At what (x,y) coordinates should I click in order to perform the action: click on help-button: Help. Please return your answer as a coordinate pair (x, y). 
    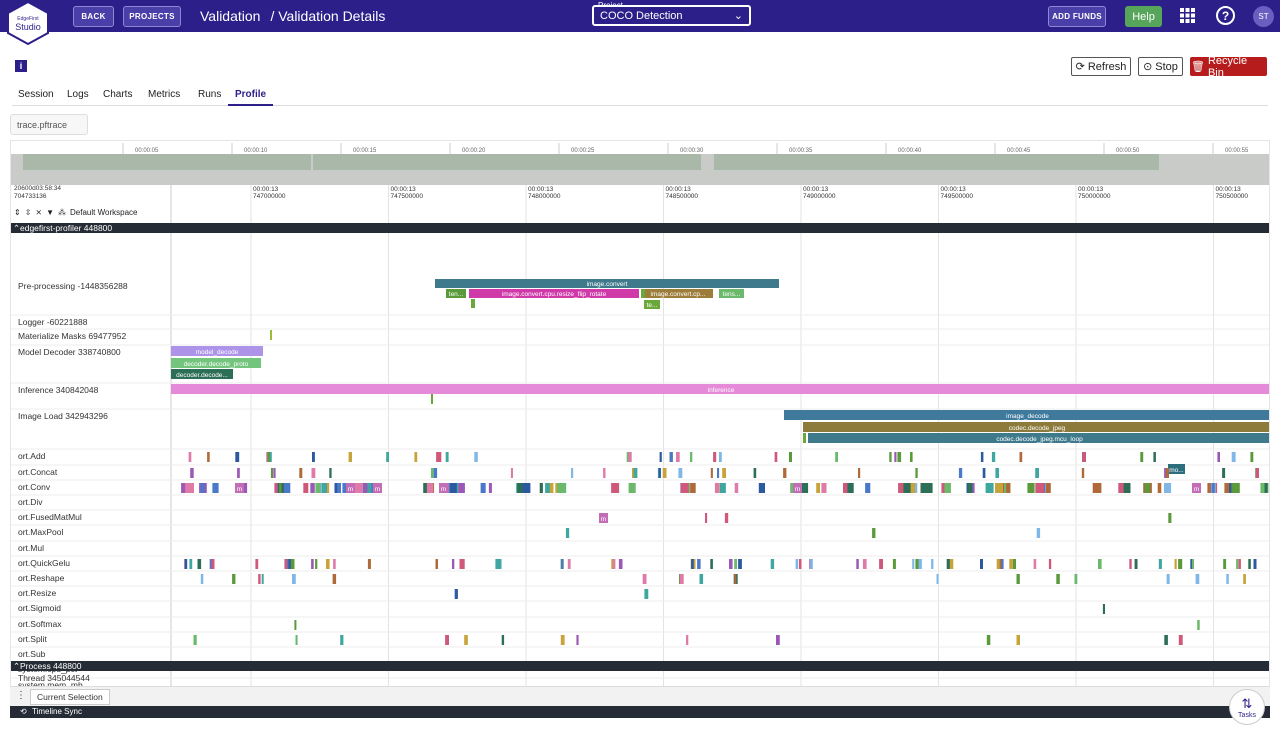
    Looking at the image, I should click on (1143, 16).